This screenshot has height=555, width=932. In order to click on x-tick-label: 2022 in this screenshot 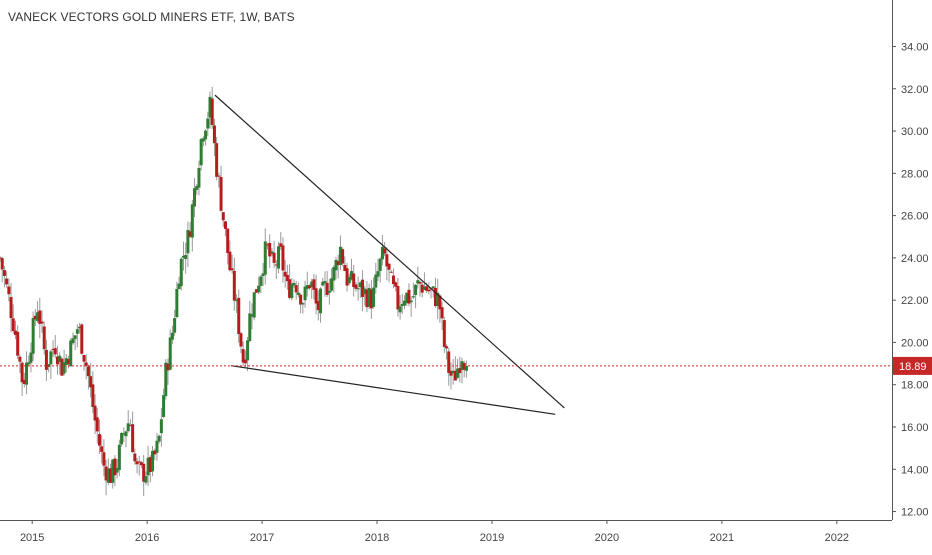, I will do `click(837, 538)`.